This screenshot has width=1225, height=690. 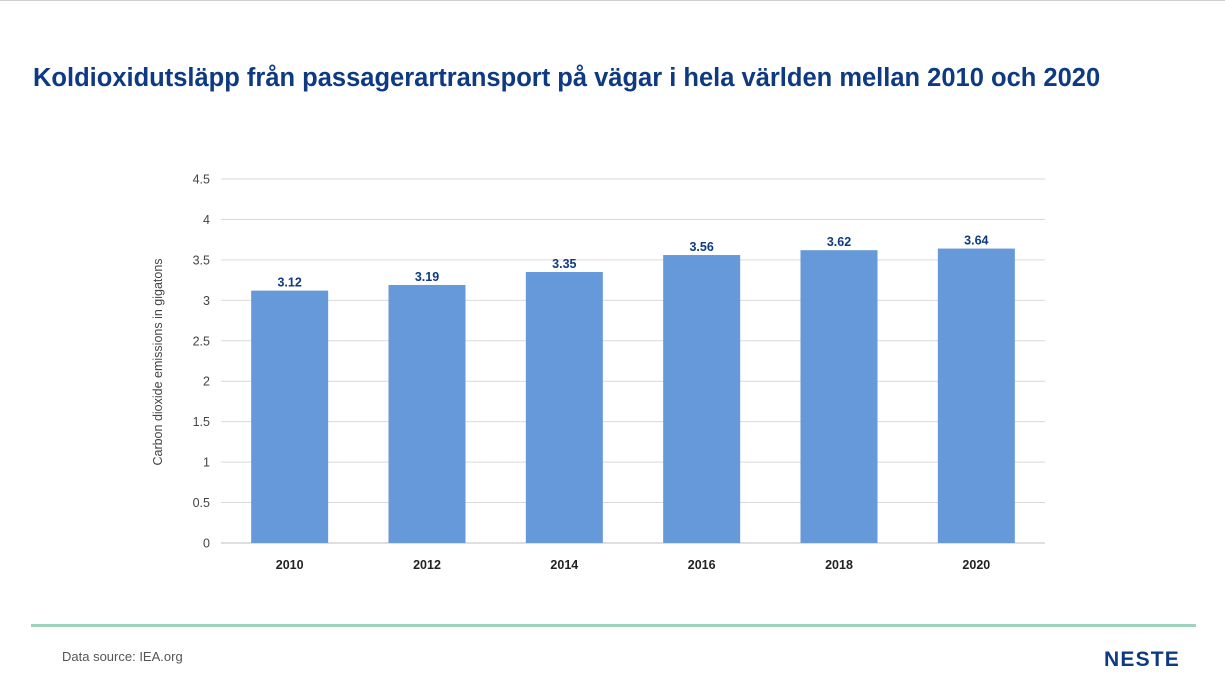 I want to click on y-tick-label: 3.5, so click(x=201, y=260).